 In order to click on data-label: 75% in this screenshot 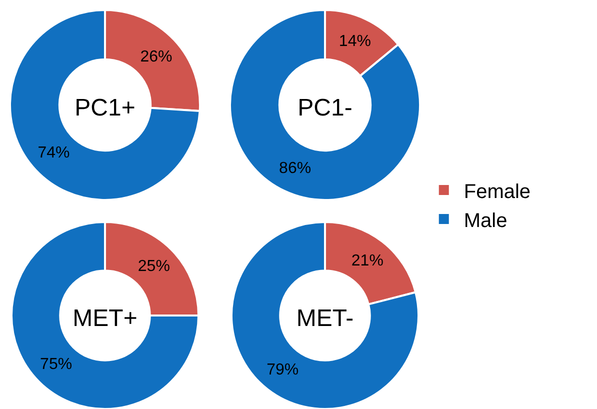, I will do `click(56, 364)`.